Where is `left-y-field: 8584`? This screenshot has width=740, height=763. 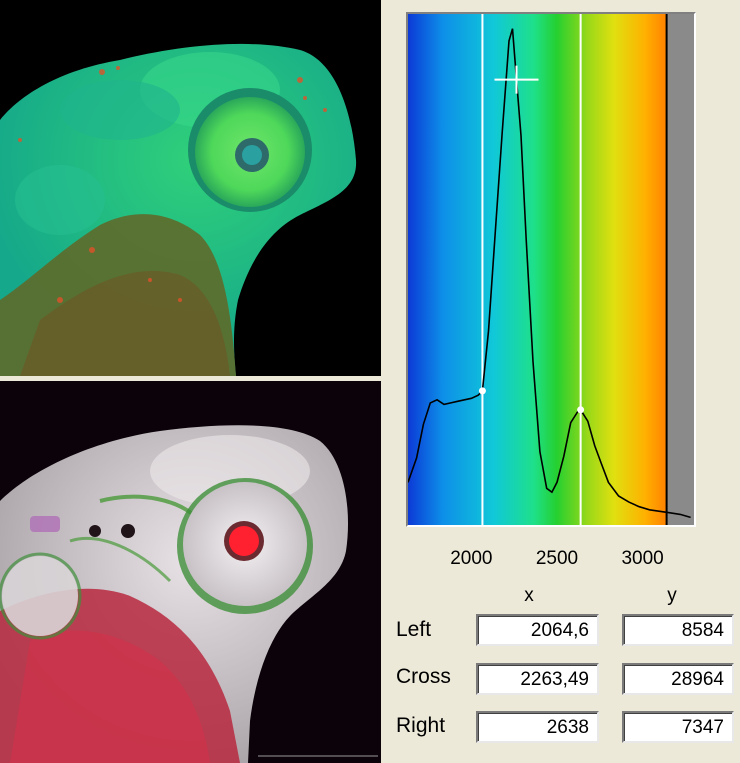 left-y-field: 8584 is located at coordinates (678, 630).